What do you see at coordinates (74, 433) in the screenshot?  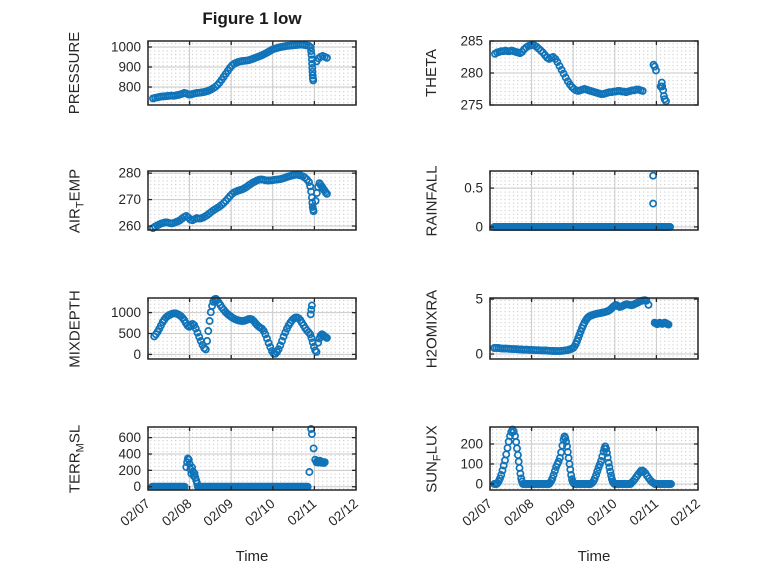 I see `ylabel-text: SL` at bounding box center [74, 433].